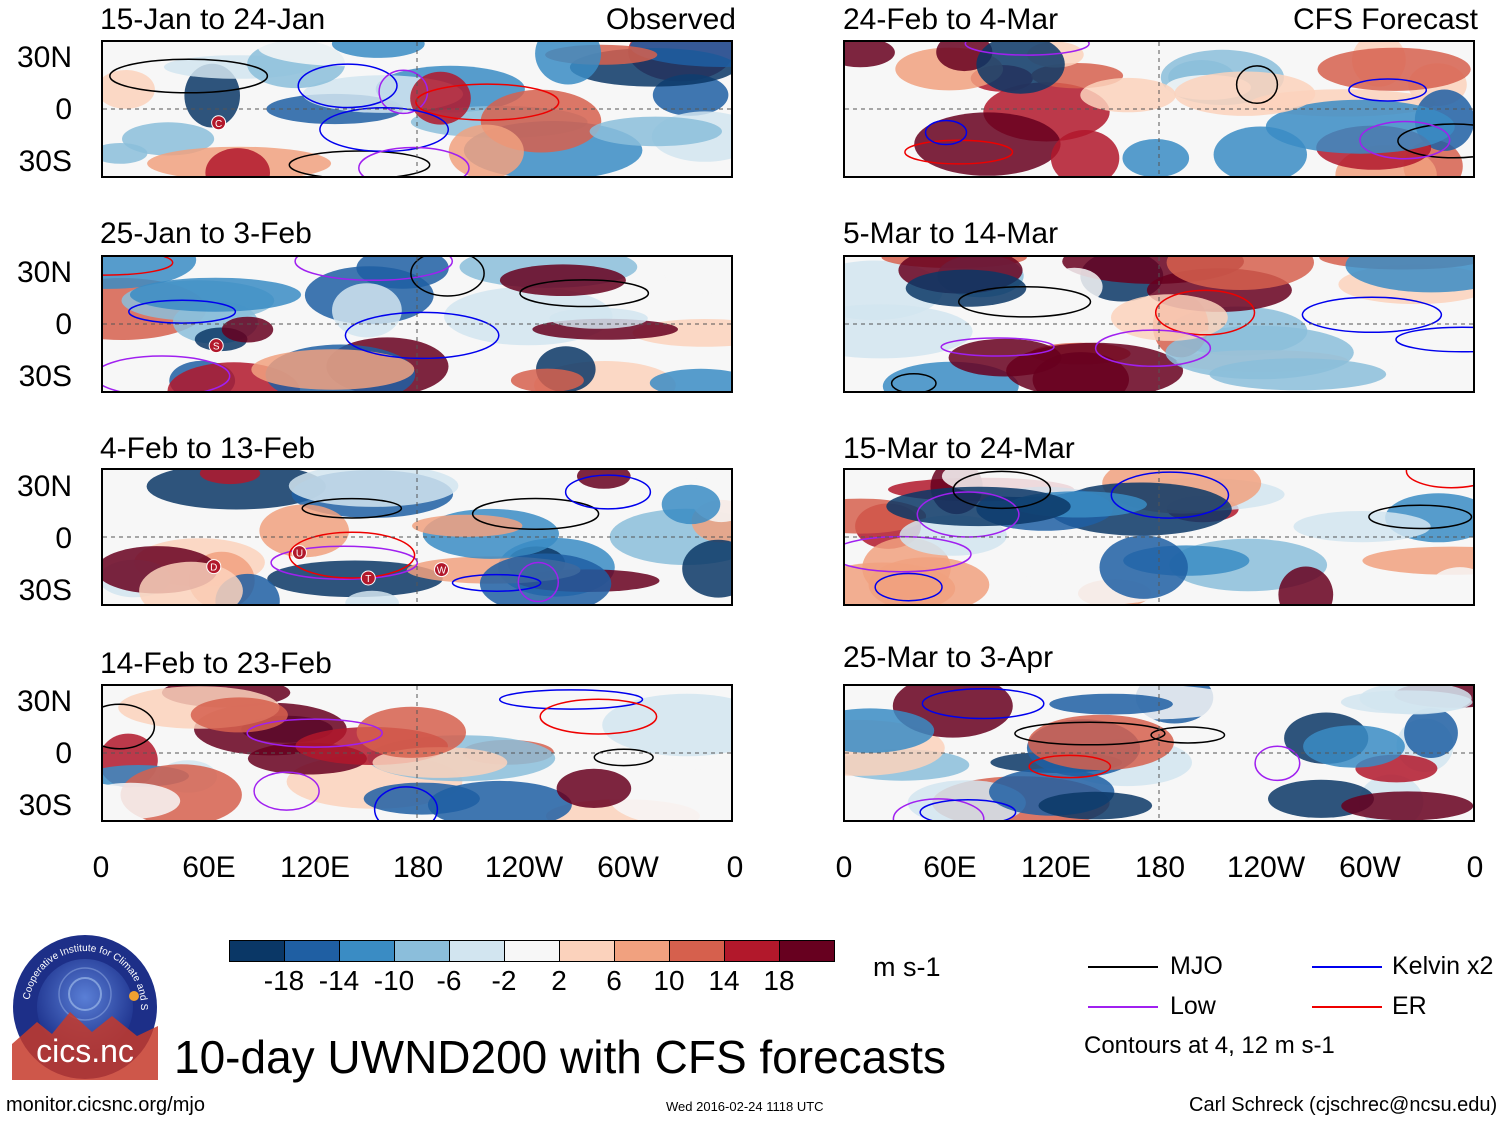  Describe the element at coordinates (417, 109) in the screenshot. I see `map-field: C` at that location.